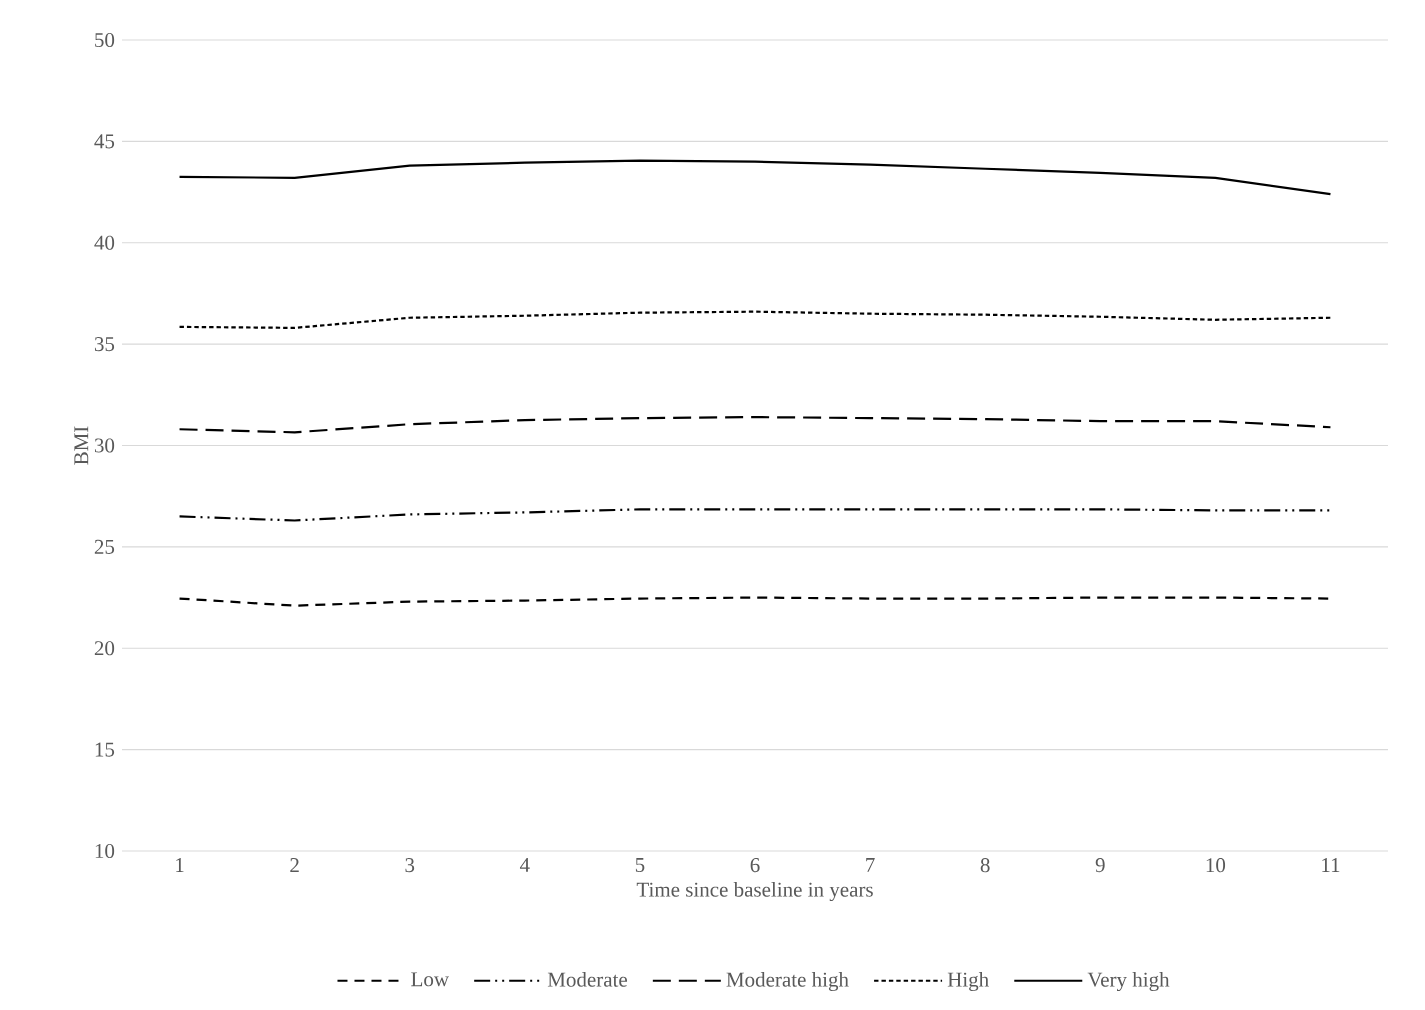 Image resolution: width=1425 pixels, height=1010 pixels. I want to click on x-tick-label: 4, so click(524, 865).